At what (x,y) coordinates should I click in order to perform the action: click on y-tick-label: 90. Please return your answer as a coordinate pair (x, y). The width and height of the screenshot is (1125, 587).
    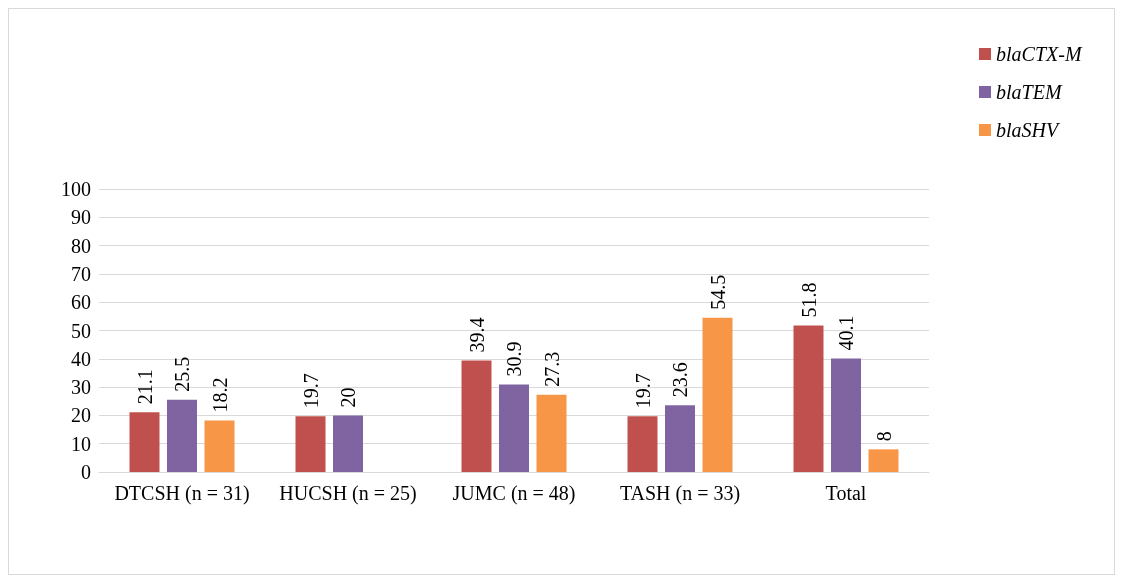
    Looking at the image, I should click on (81, 217).